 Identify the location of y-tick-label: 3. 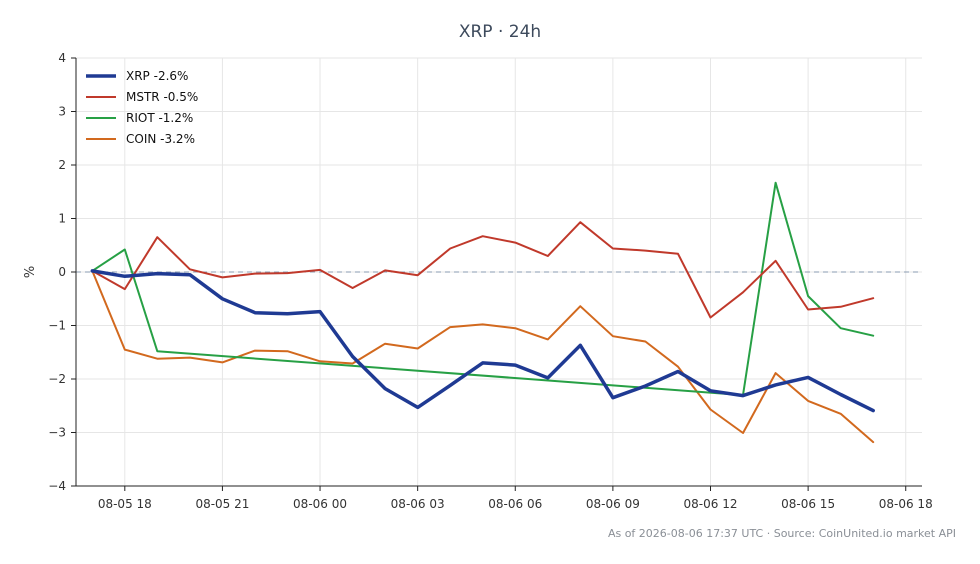
(62, 112).